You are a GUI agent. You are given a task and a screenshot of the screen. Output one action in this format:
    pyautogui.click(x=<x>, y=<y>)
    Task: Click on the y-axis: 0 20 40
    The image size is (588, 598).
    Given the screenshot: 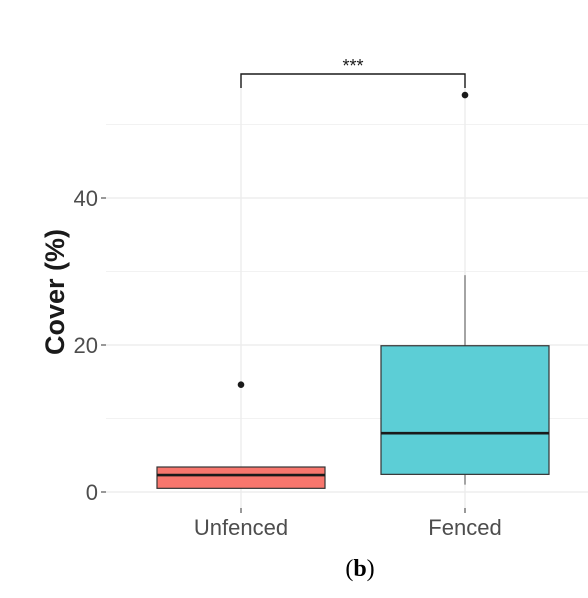 What is the action you would take?
    pyautogui.click(x=90, y=345)
    